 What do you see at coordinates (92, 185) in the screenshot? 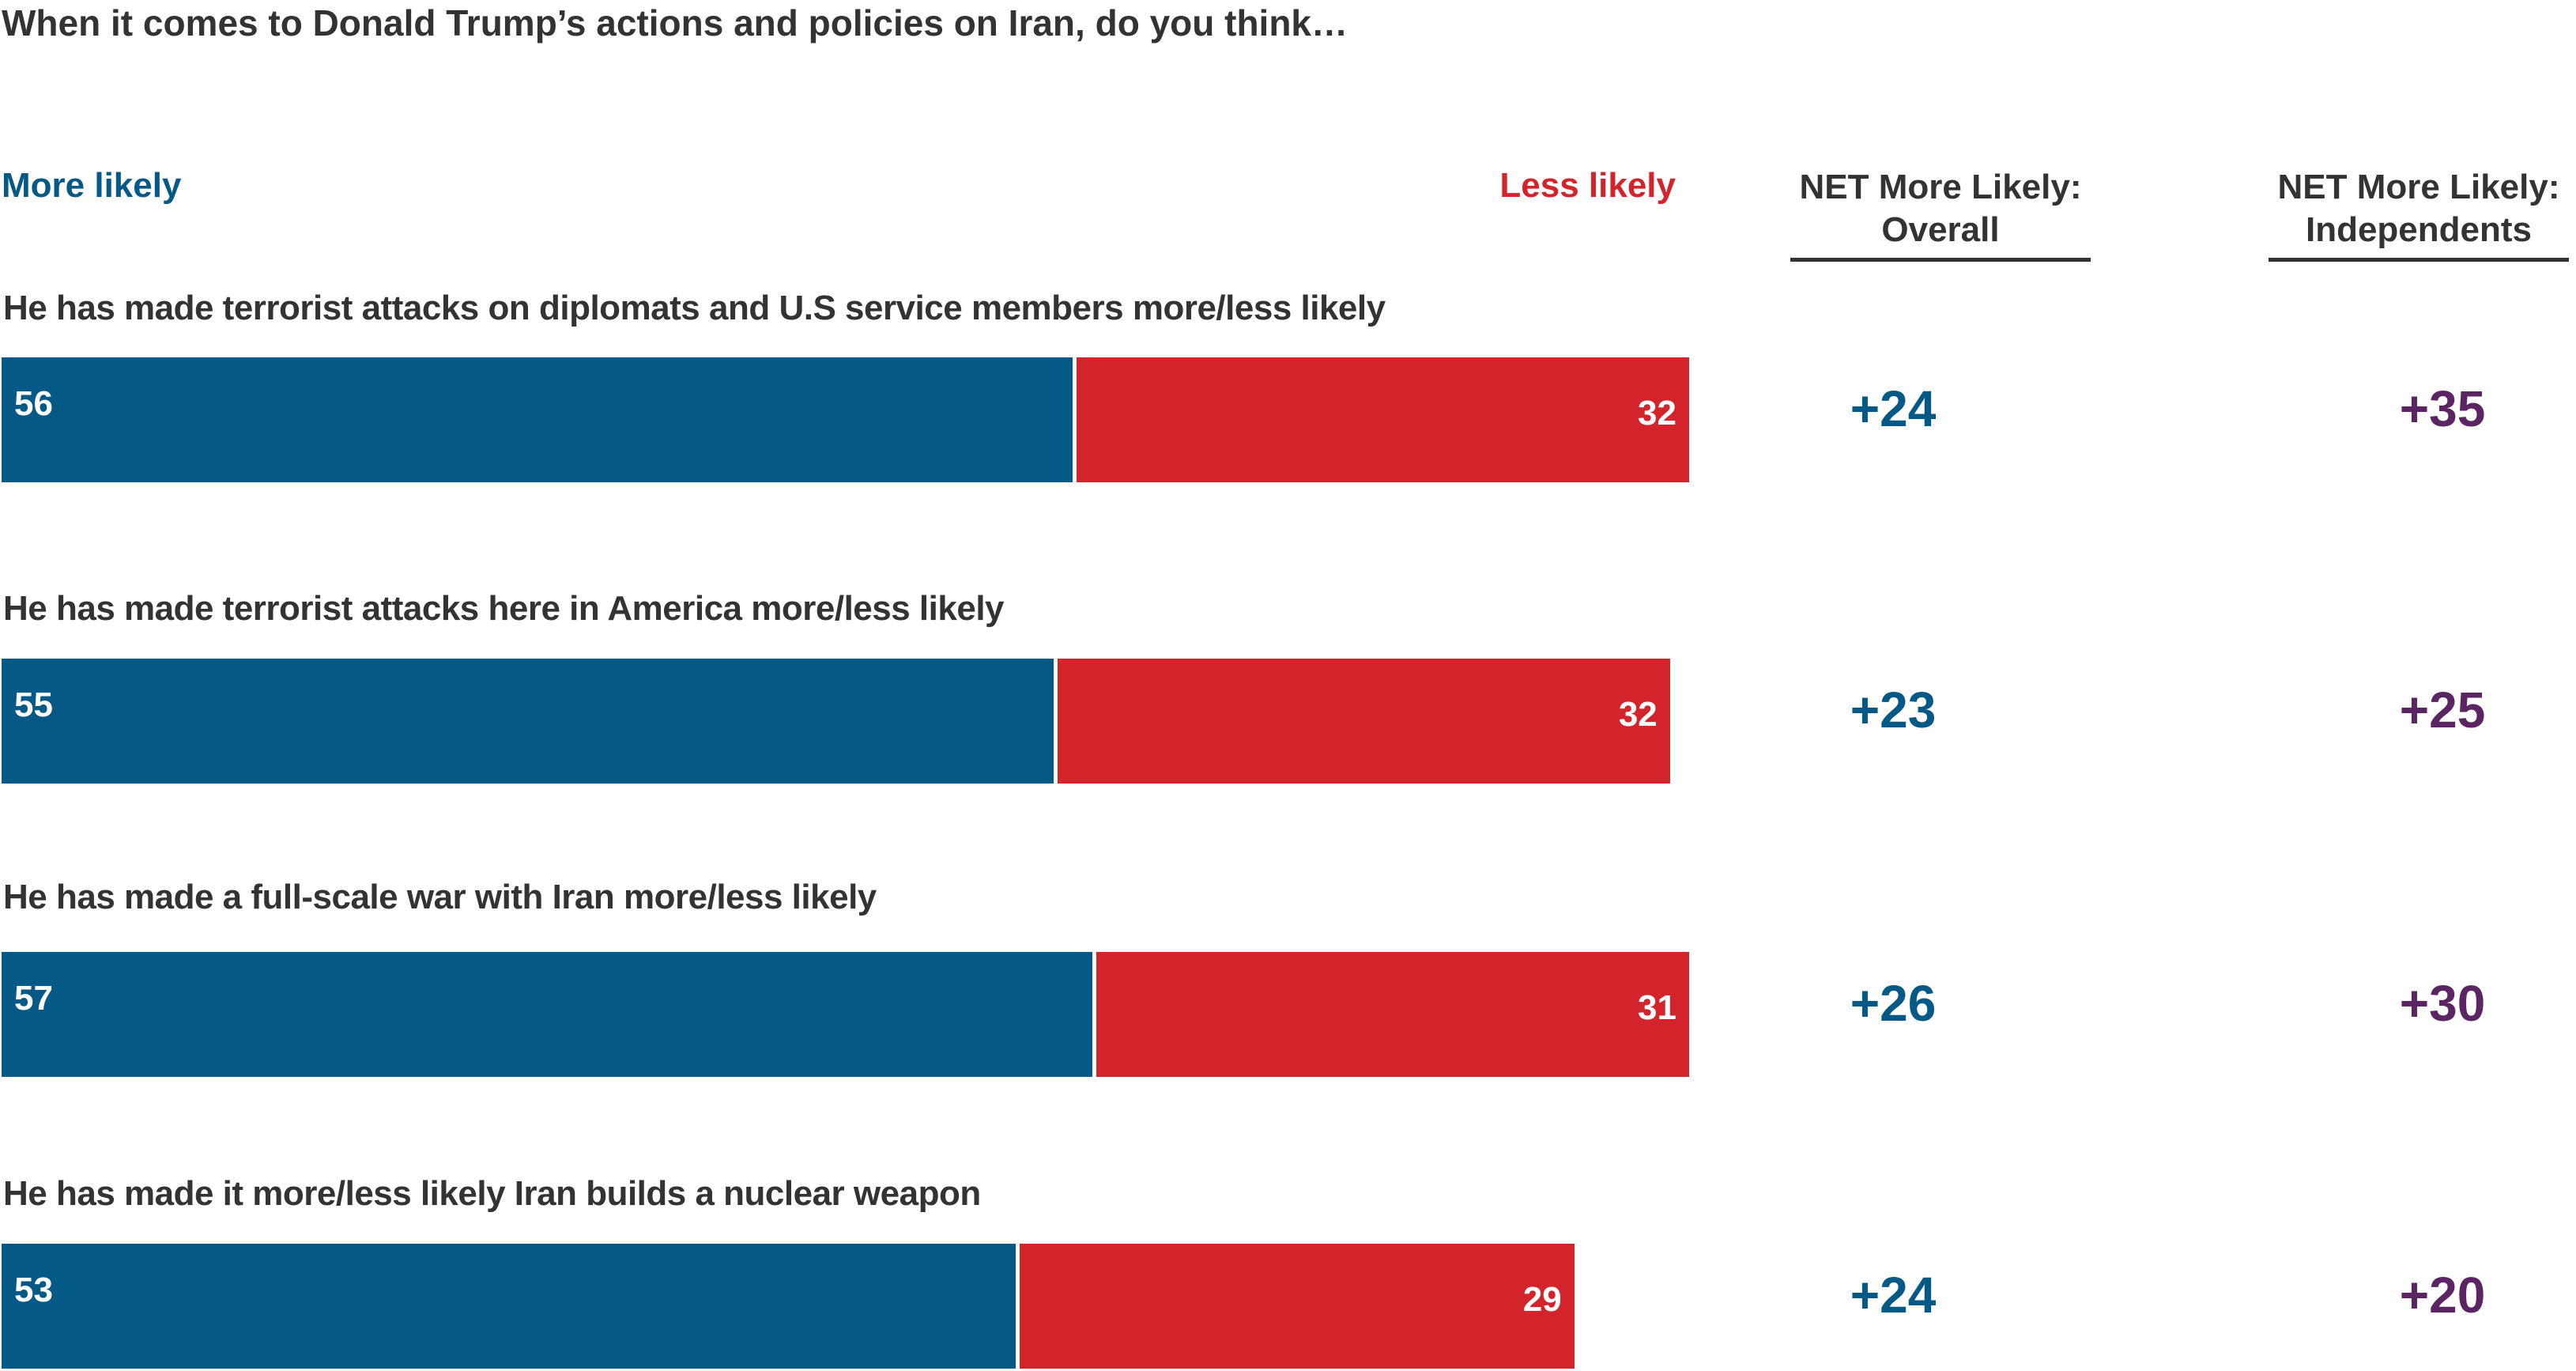
I see `legend-more-likely: More likely` at bounding box center [92, 185].